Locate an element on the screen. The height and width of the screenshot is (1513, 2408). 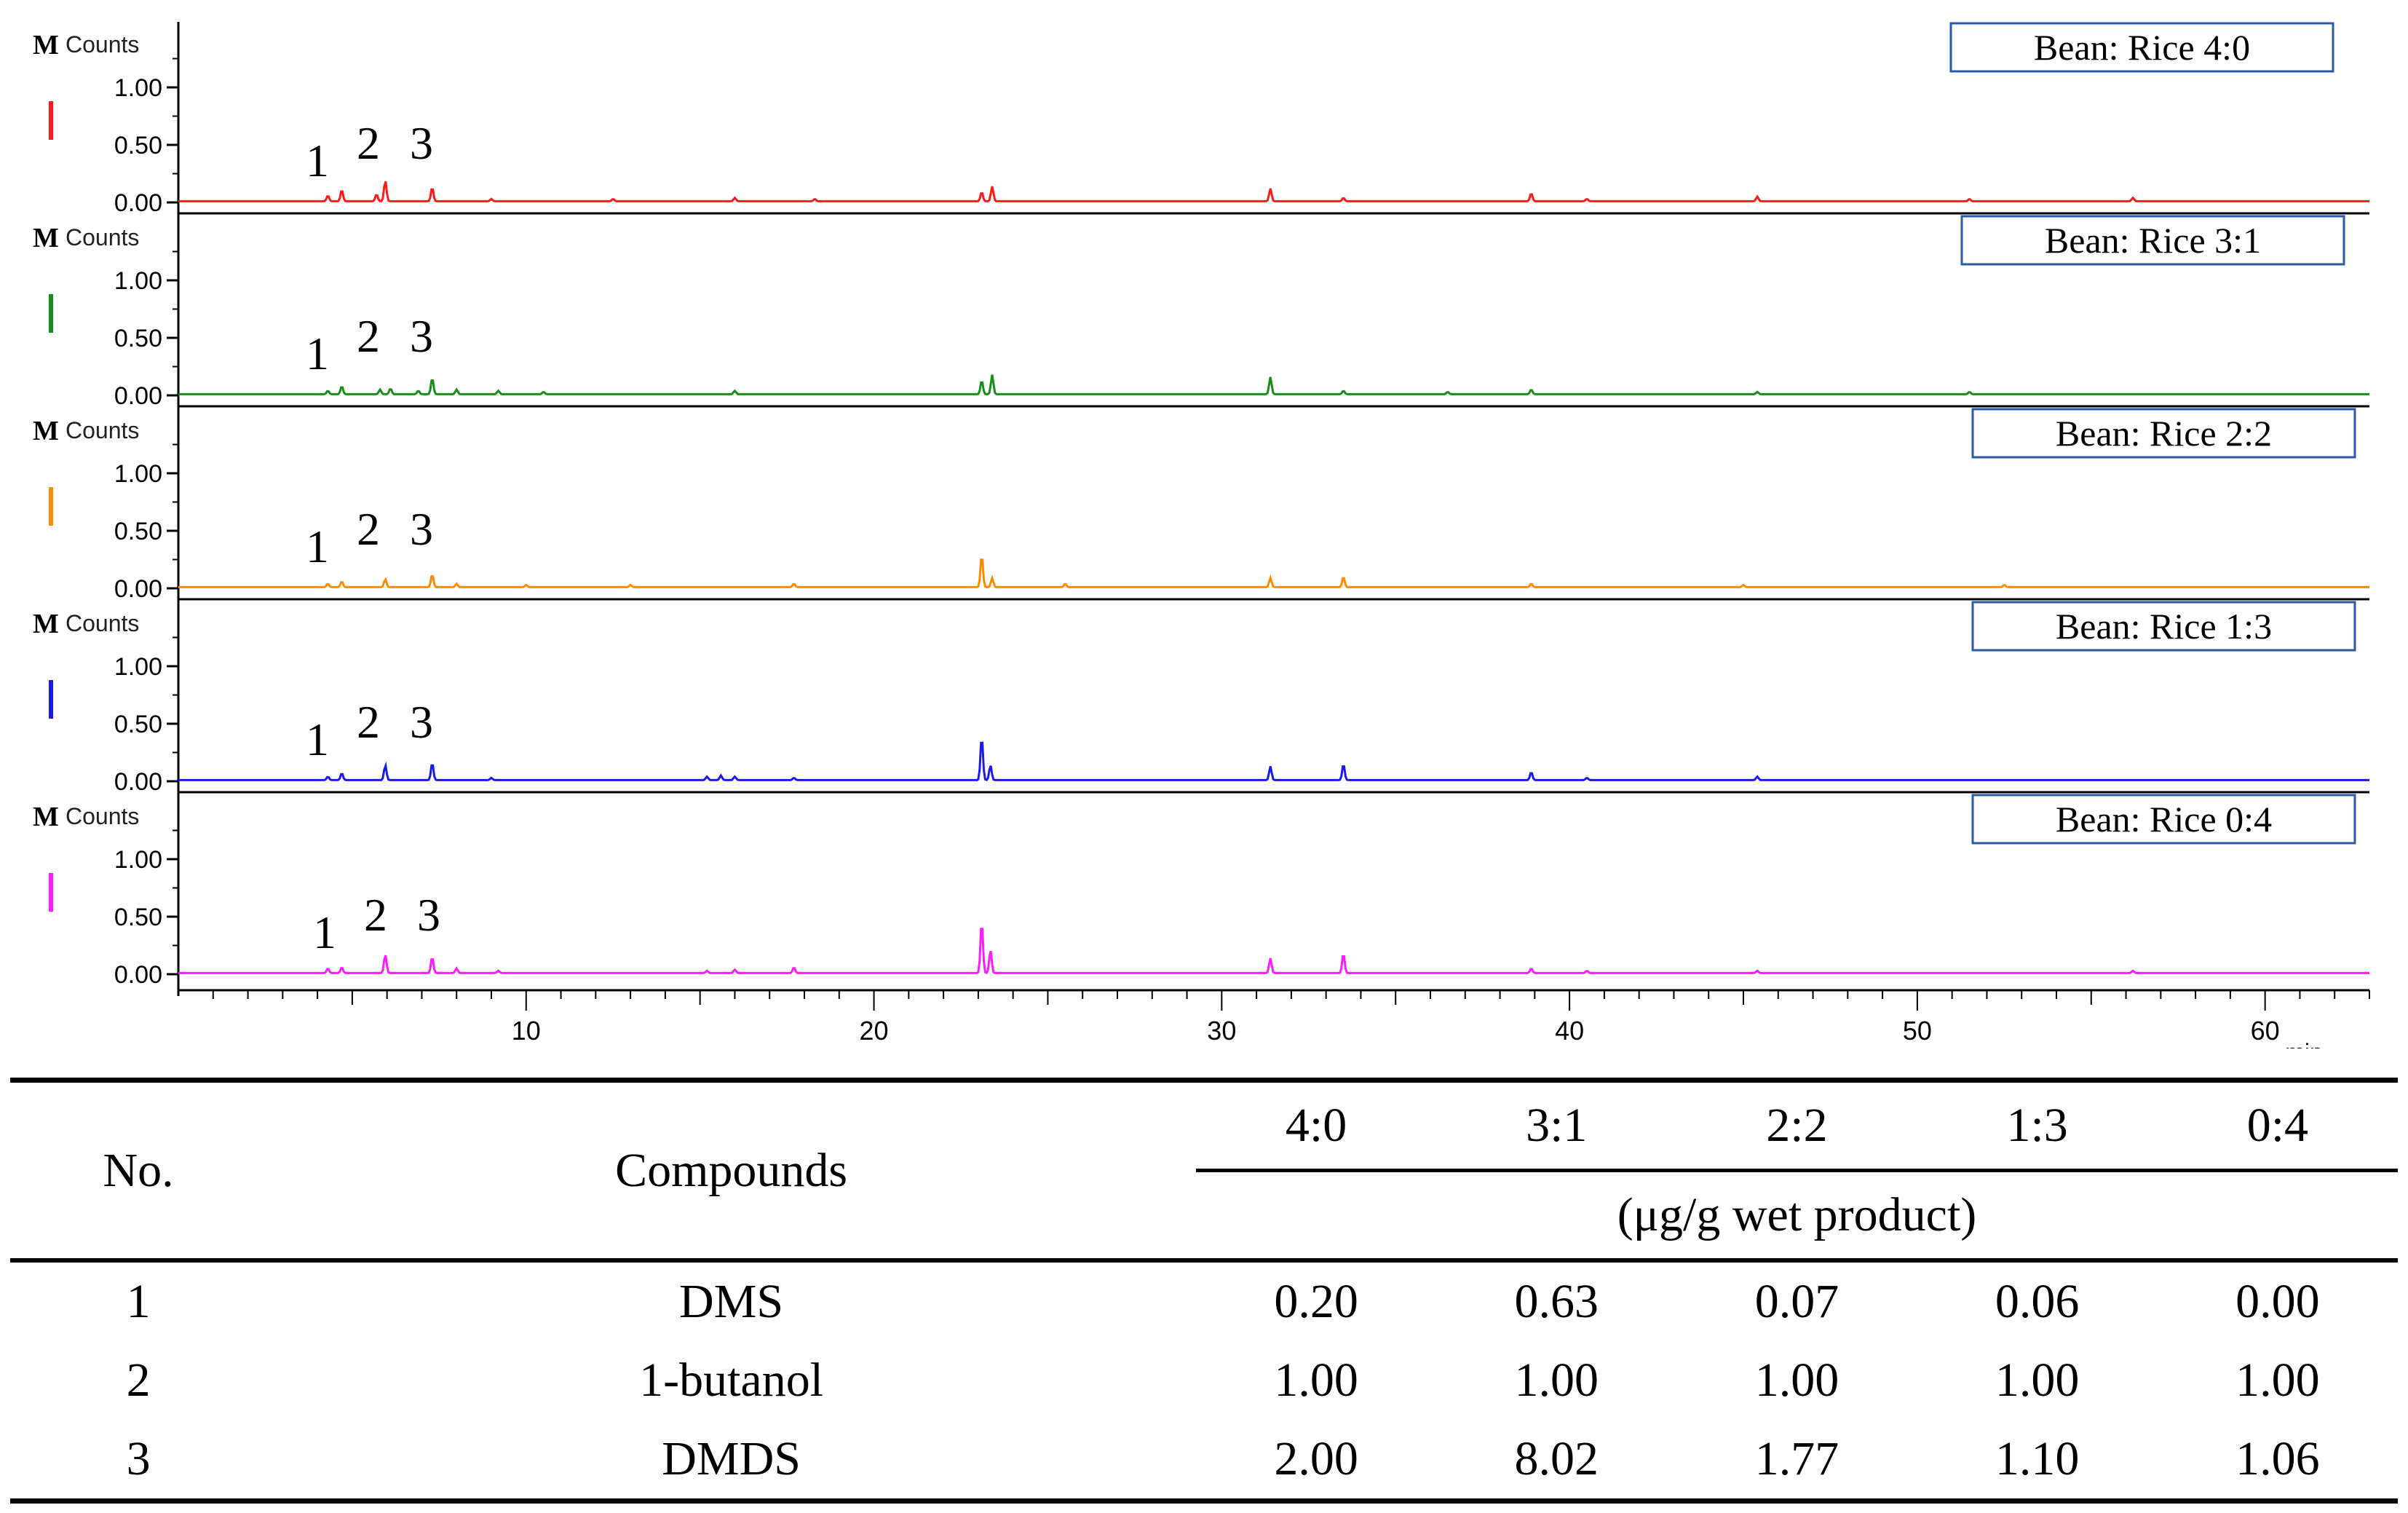
header-compounds: Compounds is located at coordinates (731, 1169).